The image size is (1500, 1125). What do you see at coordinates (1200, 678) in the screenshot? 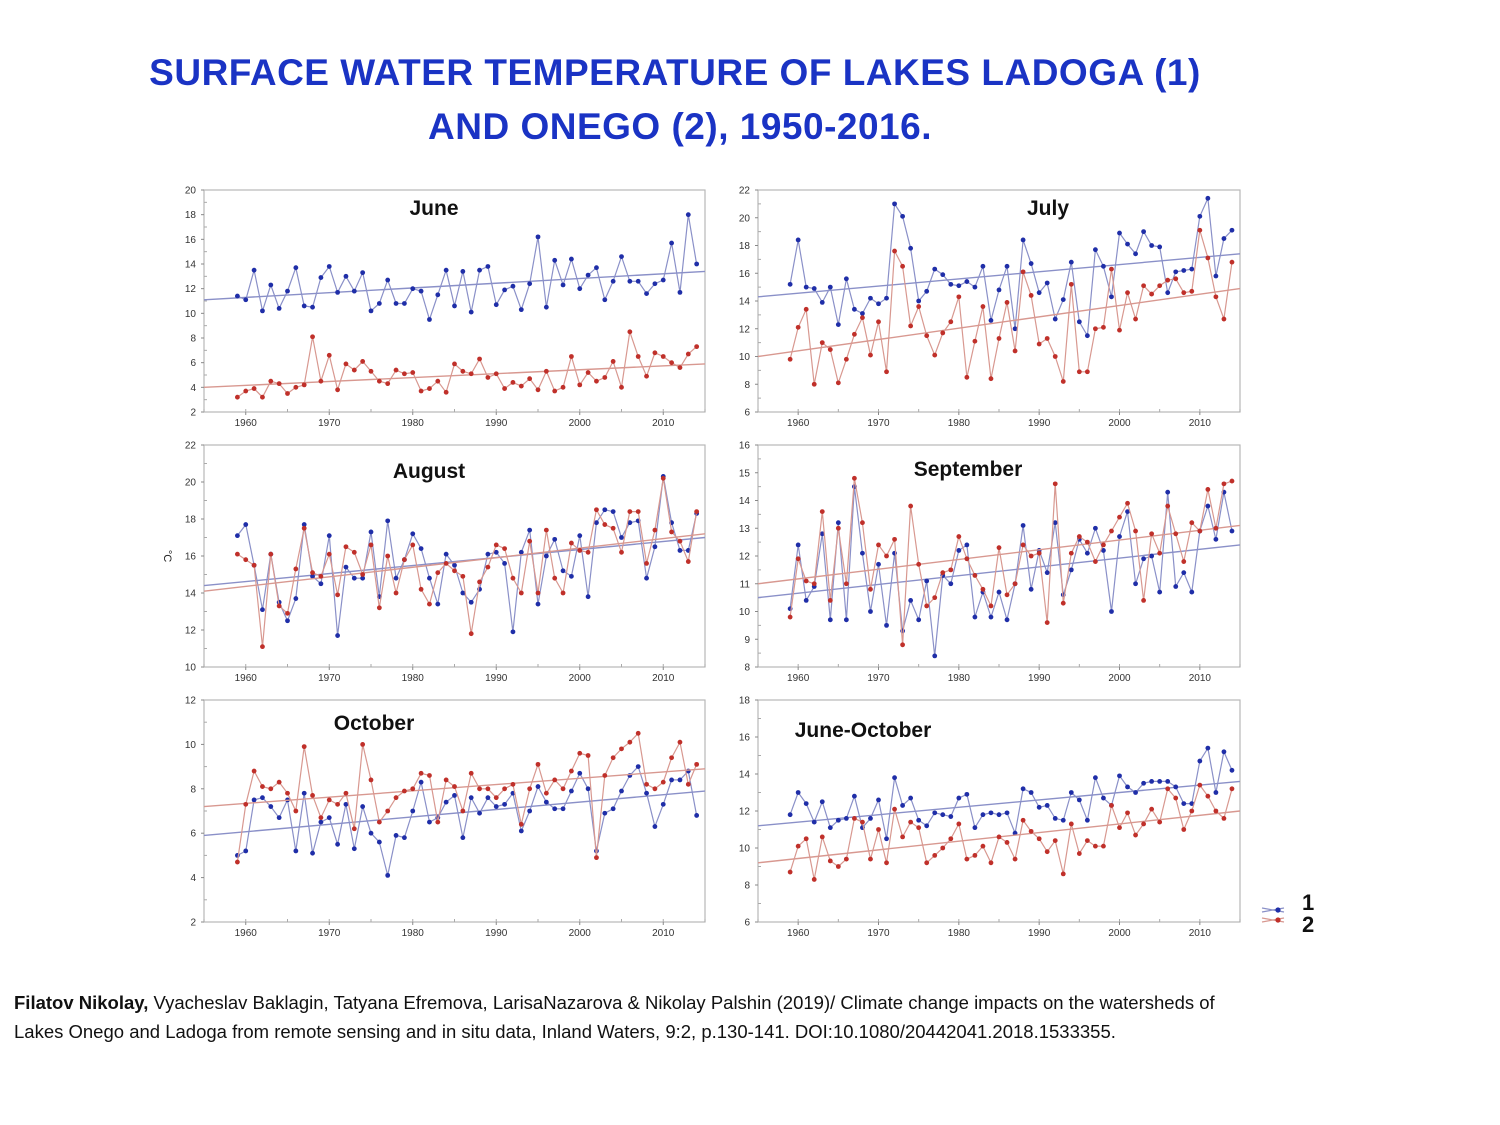
I see `x-tick-label: 2010` at bounding box center [1200, 678].